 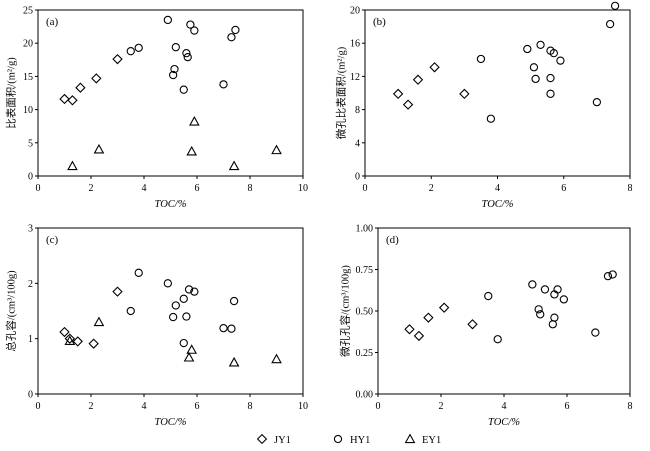 What do you see at coordinates (30, 339) in the screenshot?
I see `y-tick-label: 1` at bounding box center [30, 339].